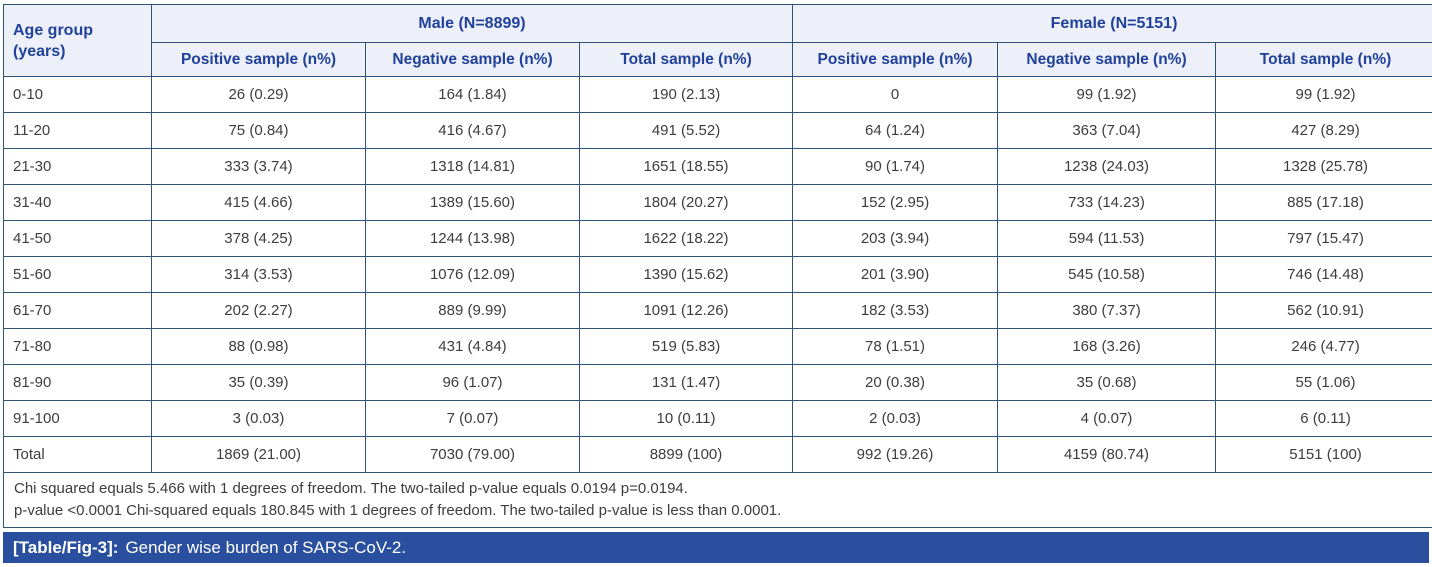  What do you see at coordinates (77, 40) in the screenshot?
I see `age-group-header: Age group (years)` at bounding box center [77, 40].